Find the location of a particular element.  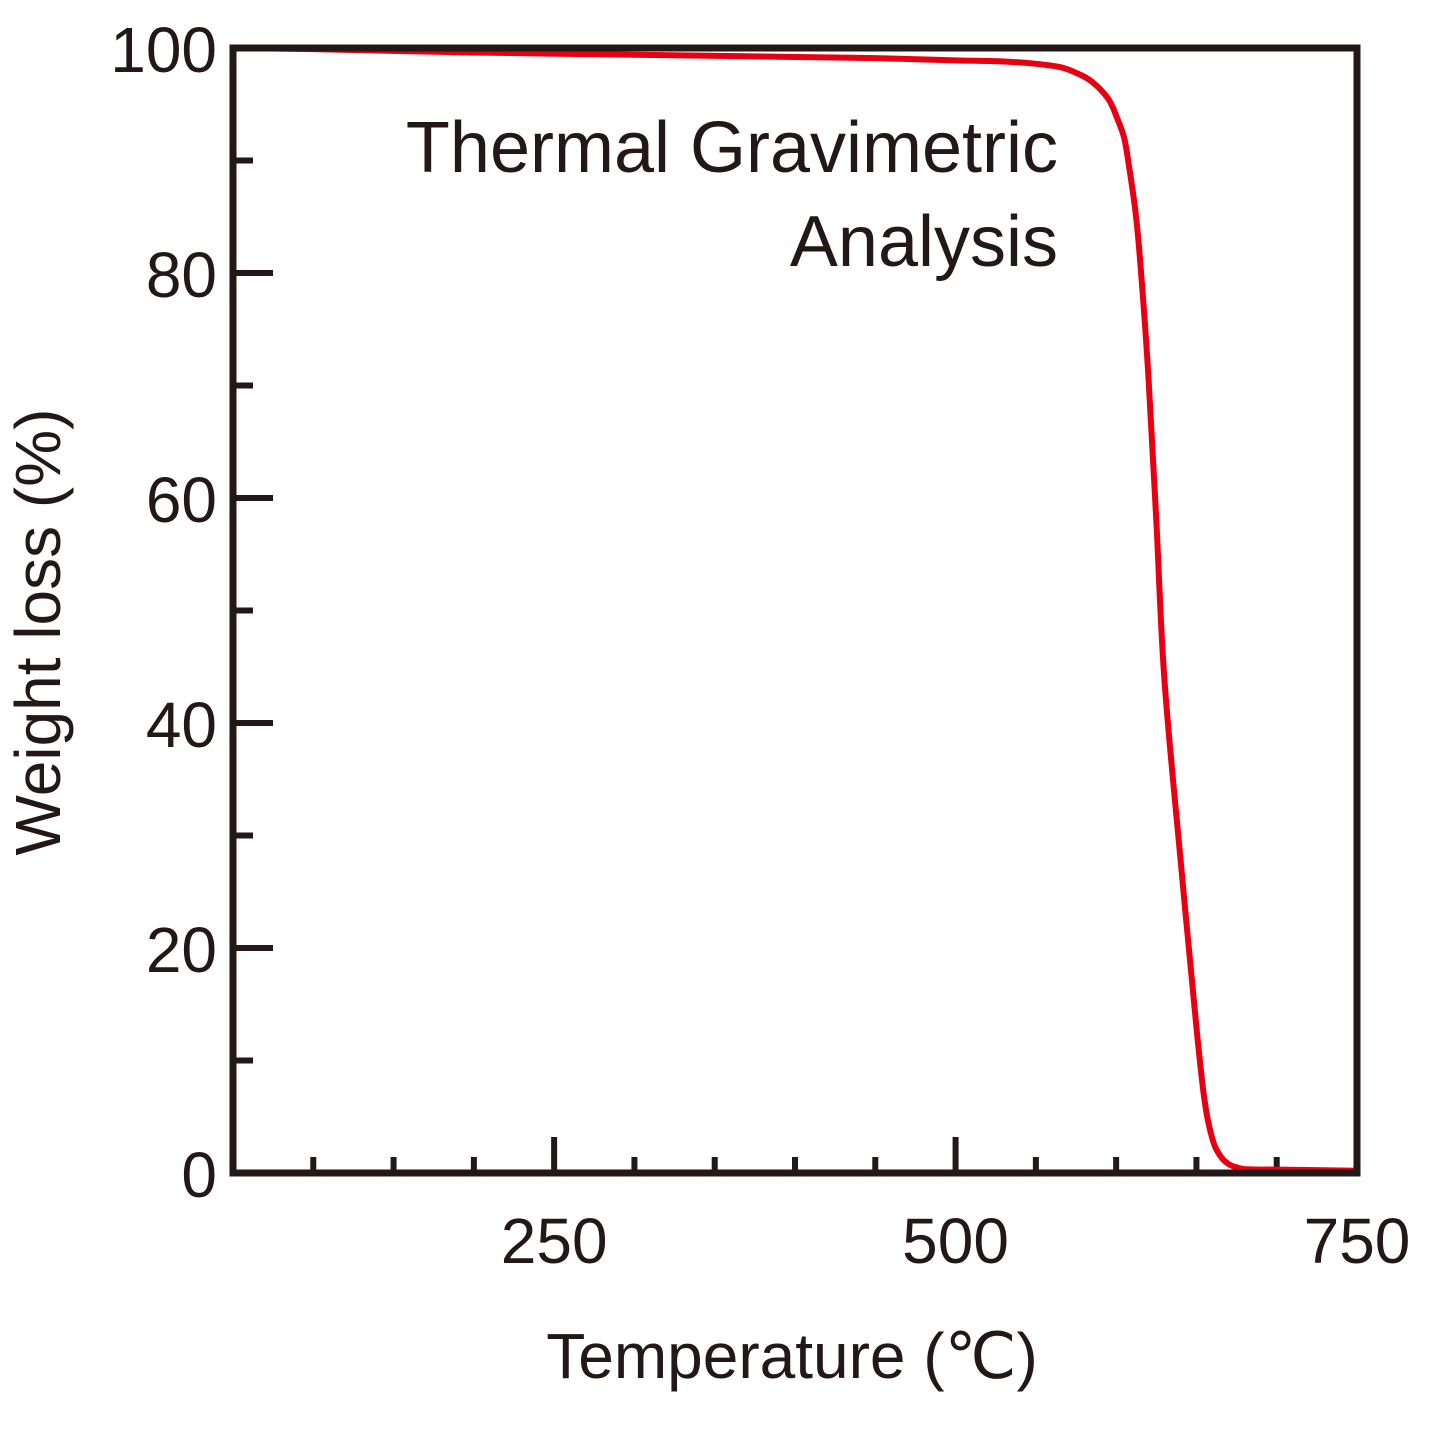

y-tick-label: 20 is located at coordinates (181, 950).